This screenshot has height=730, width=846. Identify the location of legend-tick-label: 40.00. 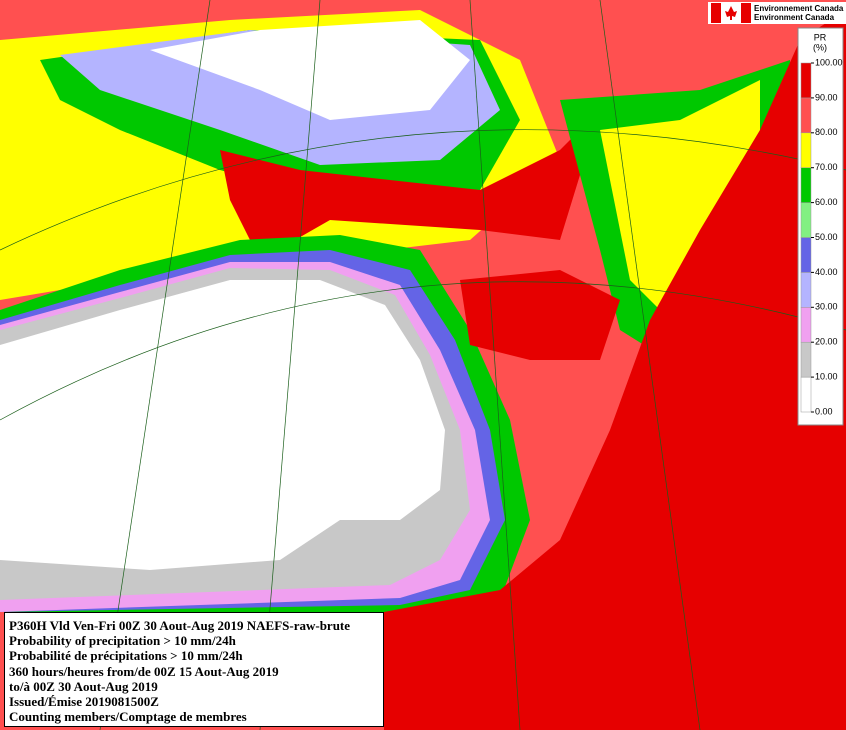
(826, 272).